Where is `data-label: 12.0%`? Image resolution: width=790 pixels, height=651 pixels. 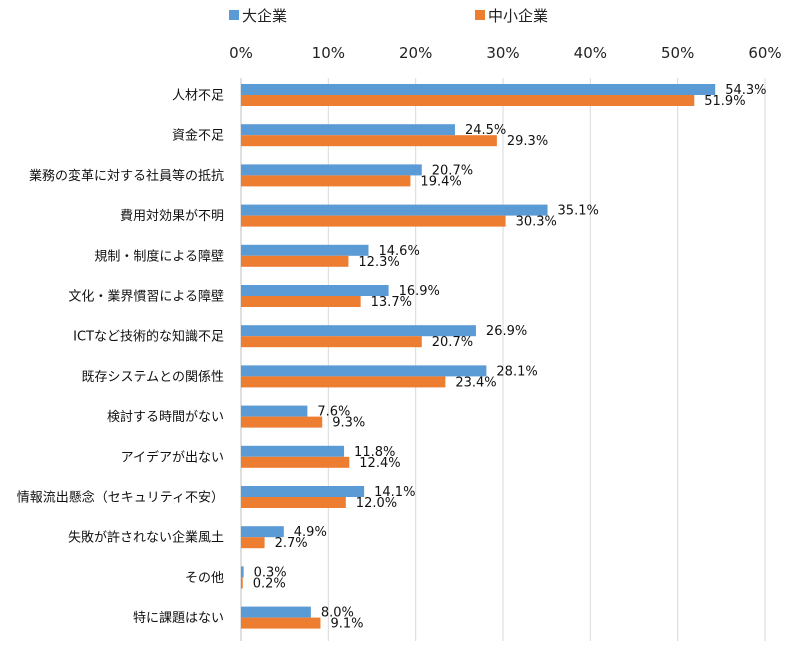 data-label: 12.0% is located at coordinates (376, 503).